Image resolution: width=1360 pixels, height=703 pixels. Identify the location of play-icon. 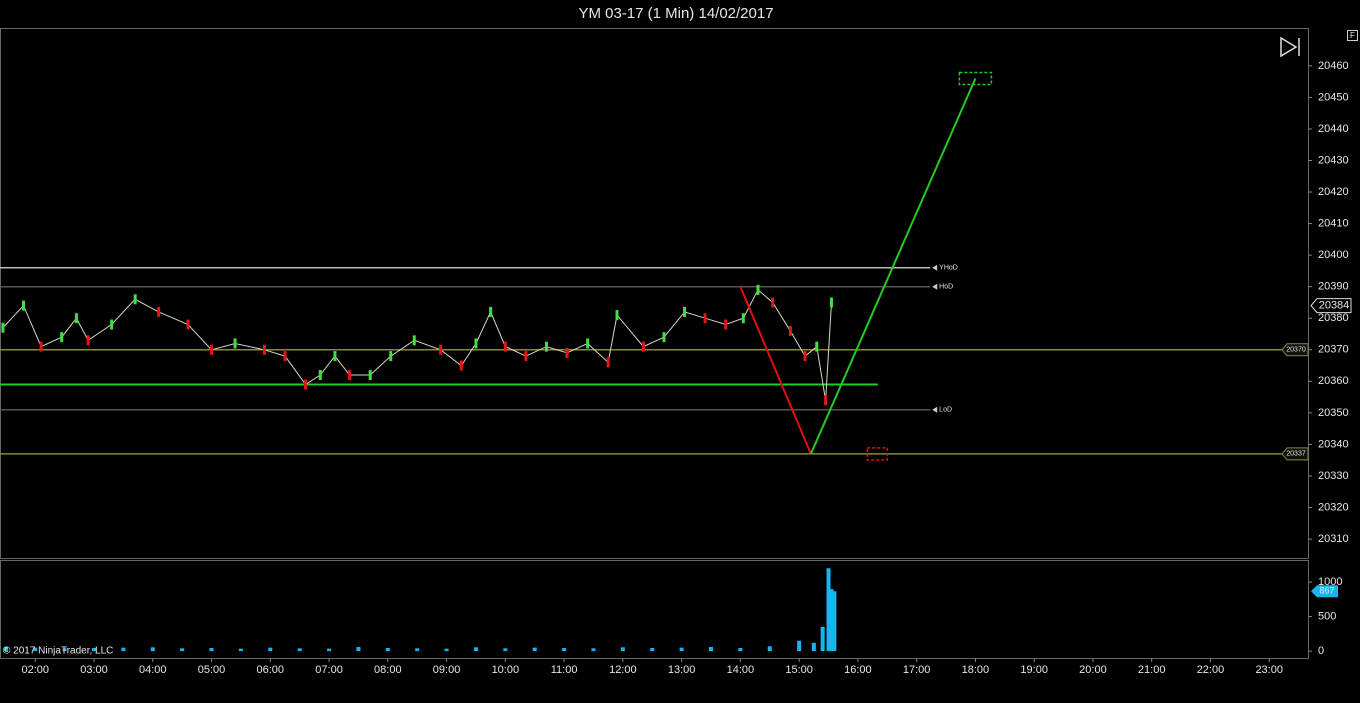
(1290, 47).